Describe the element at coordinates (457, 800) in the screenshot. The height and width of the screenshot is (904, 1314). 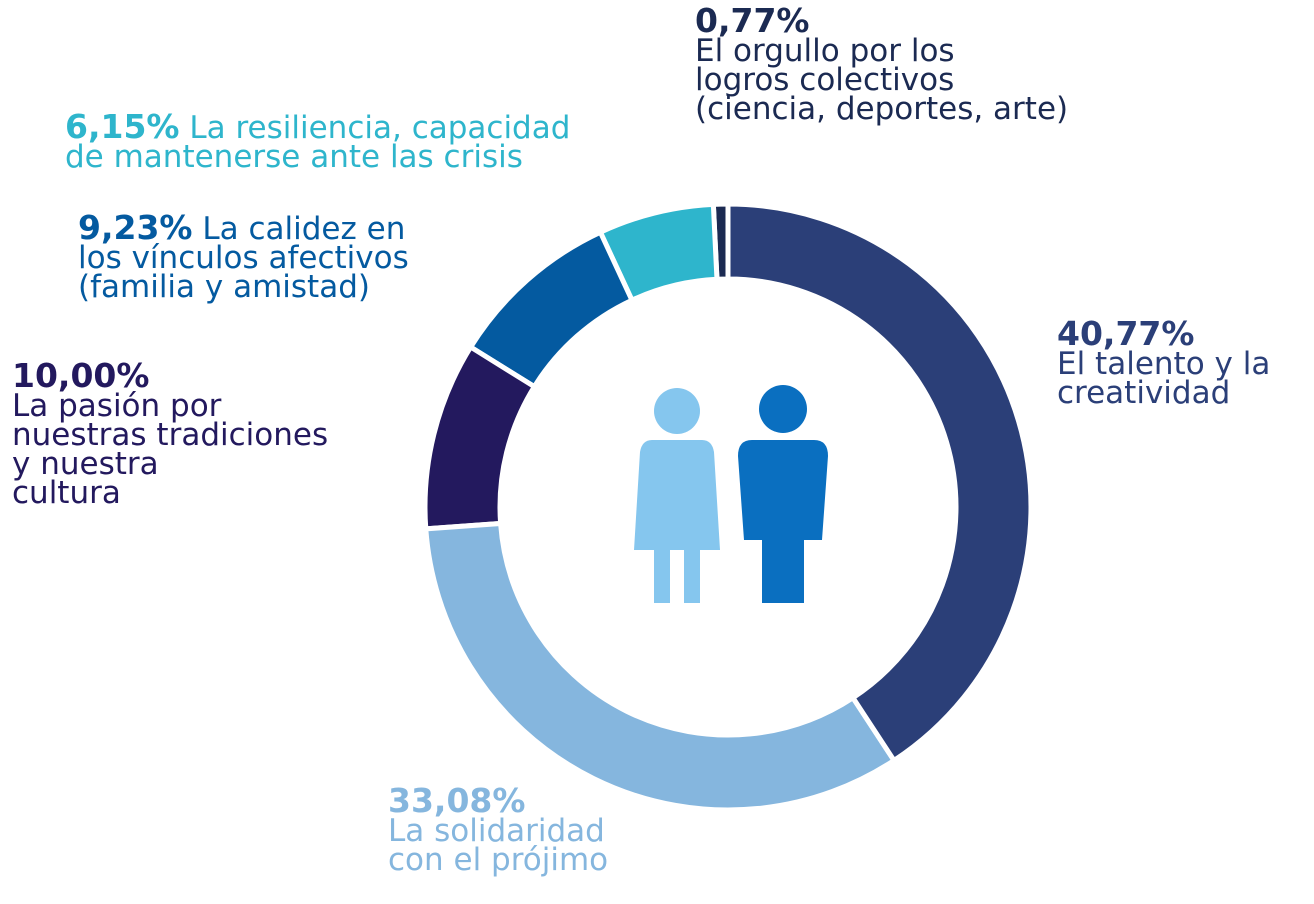
I see `value-label: 33,08%` at that location.